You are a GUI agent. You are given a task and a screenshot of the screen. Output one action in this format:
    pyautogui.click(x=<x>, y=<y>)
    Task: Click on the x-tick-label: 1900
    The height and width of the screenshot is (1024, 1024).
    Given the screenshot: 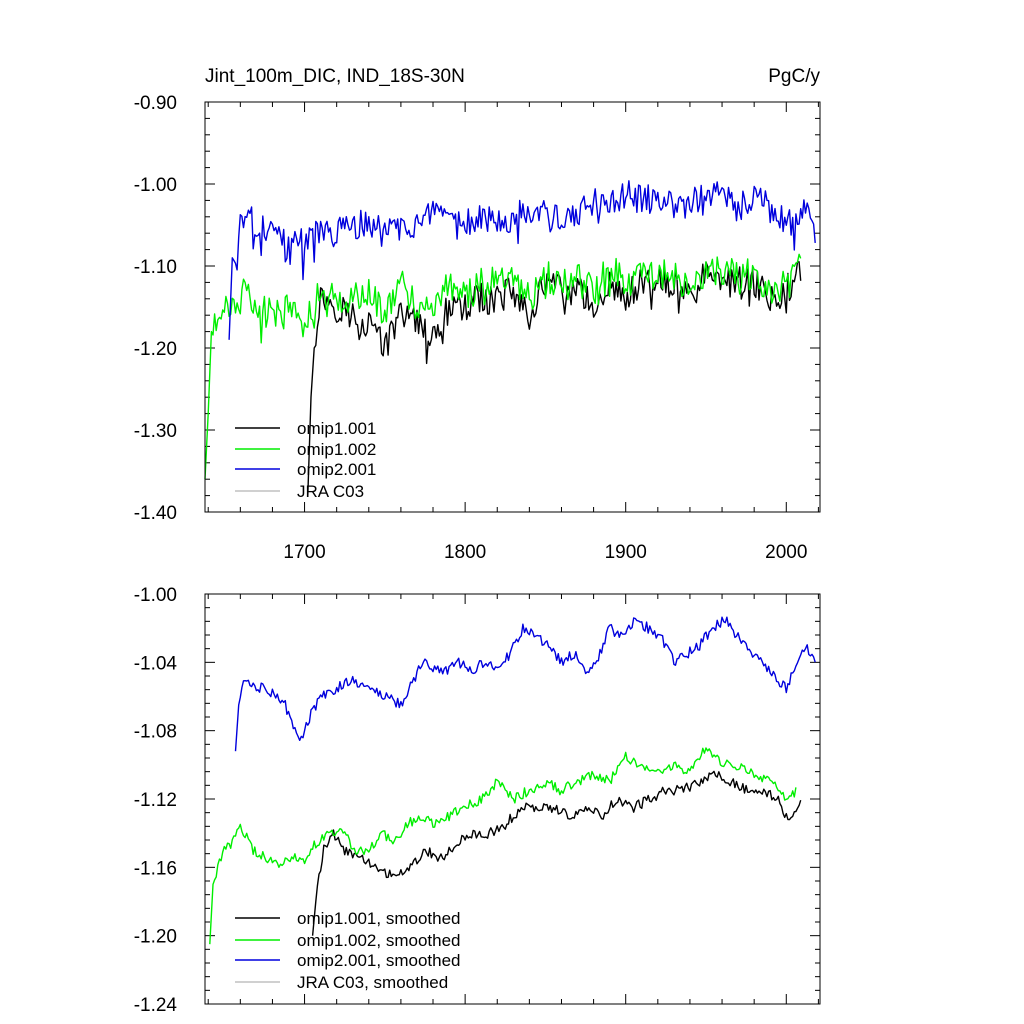 What is the action you would take?
    pyautogui.click(x=626, y=552)
    